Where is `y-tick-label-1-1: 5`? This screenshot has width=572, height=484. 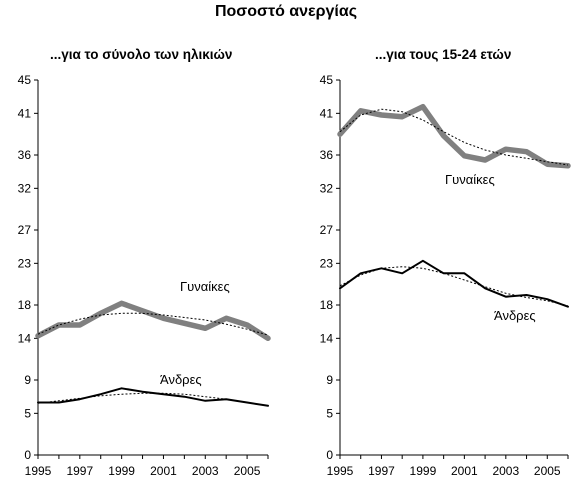
y-tick-label-1-1: 5 is located at coordinates (329, 413).